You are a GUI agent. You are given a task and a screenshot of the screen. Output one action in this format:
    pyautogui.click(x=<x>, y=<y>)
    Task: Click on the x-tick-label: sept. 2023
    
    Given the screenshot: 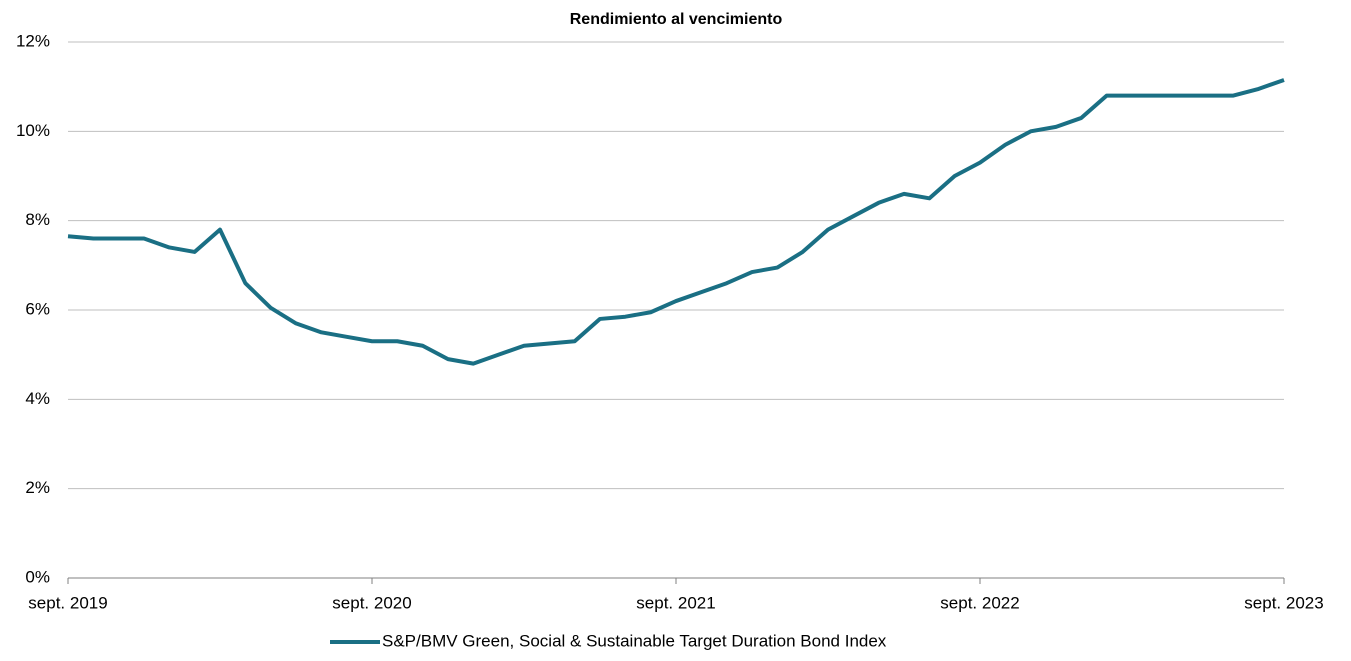 What is the action you would take?
    pyautogui.click(x=1283, y=602)
    